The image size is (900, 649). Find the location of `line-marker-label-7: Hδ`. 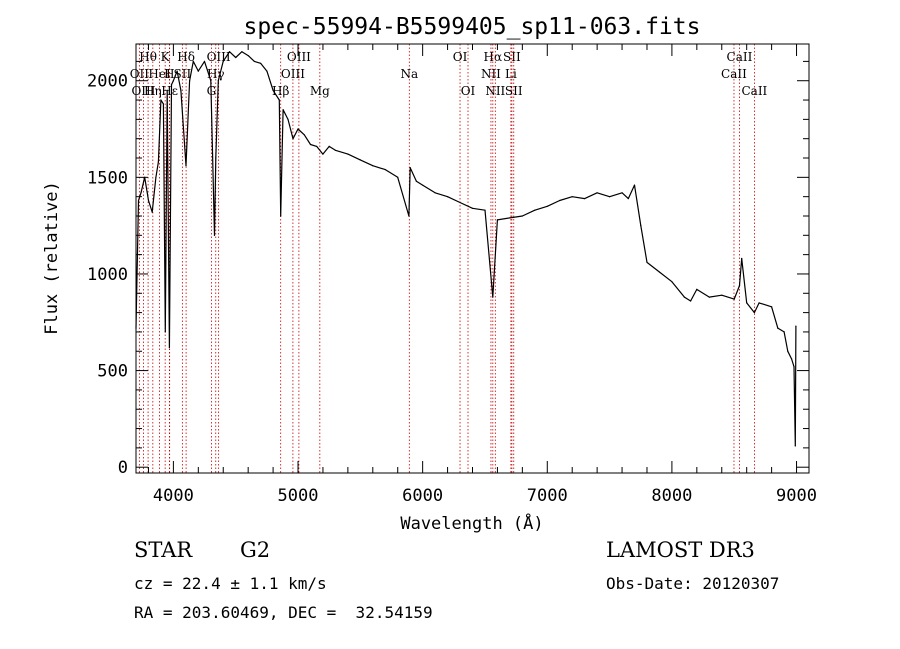

line-marker-label-7: Hδ is located at coordinates (186, 57).